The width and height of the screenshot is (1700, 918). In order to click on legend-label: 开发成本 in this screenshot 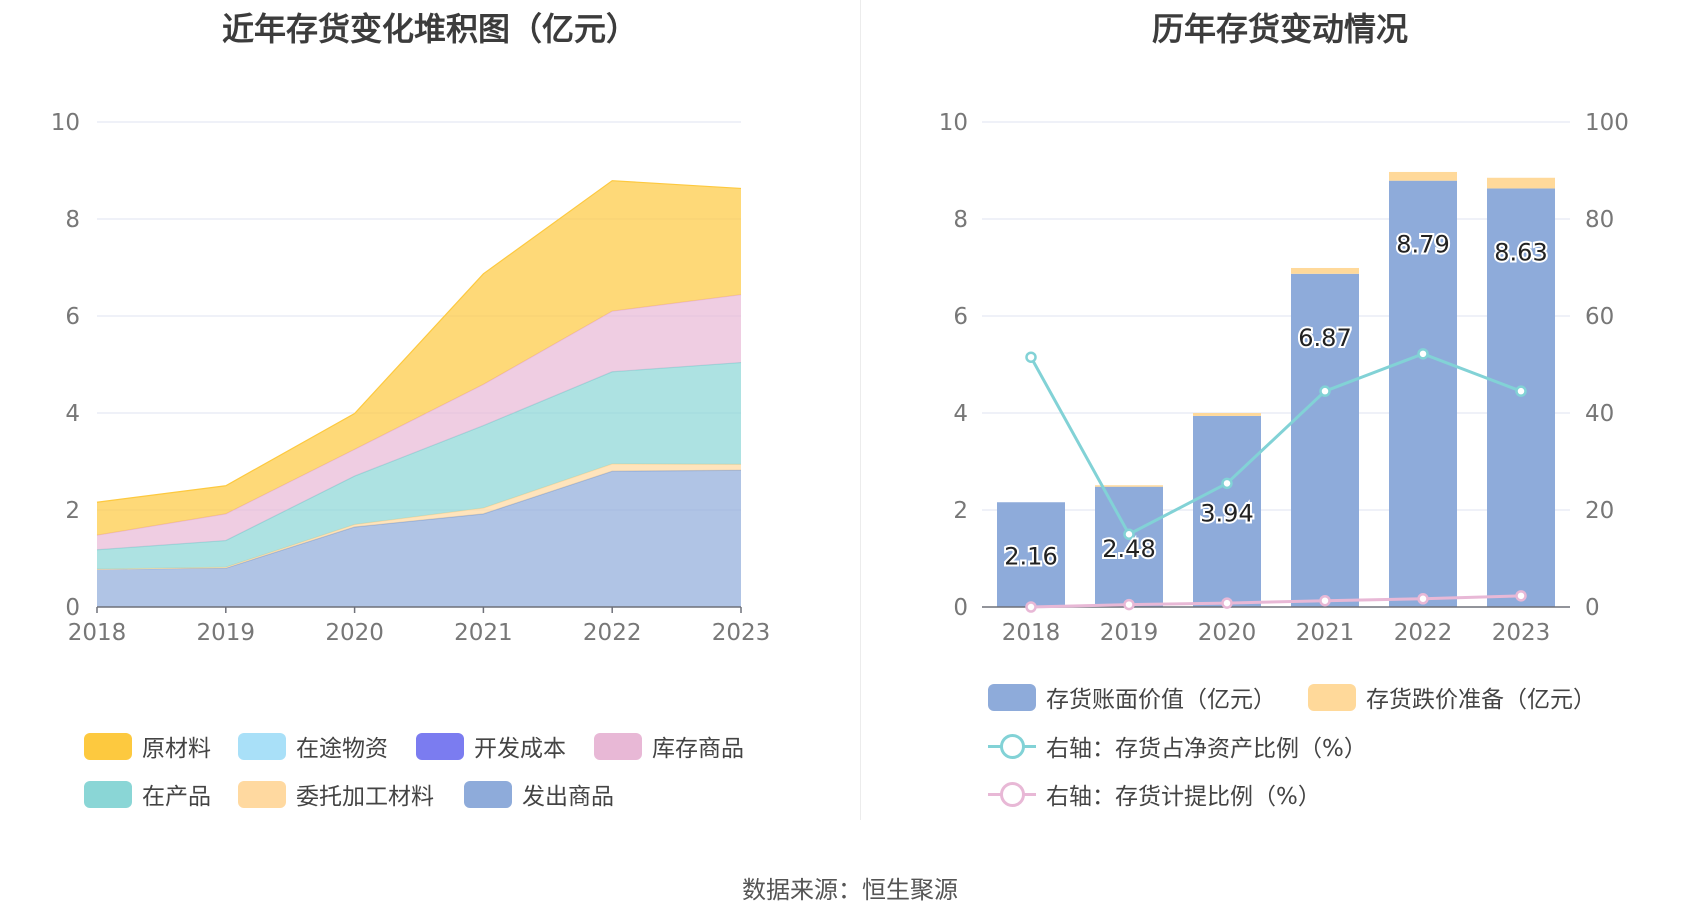, I will do `click(520, 749)`.